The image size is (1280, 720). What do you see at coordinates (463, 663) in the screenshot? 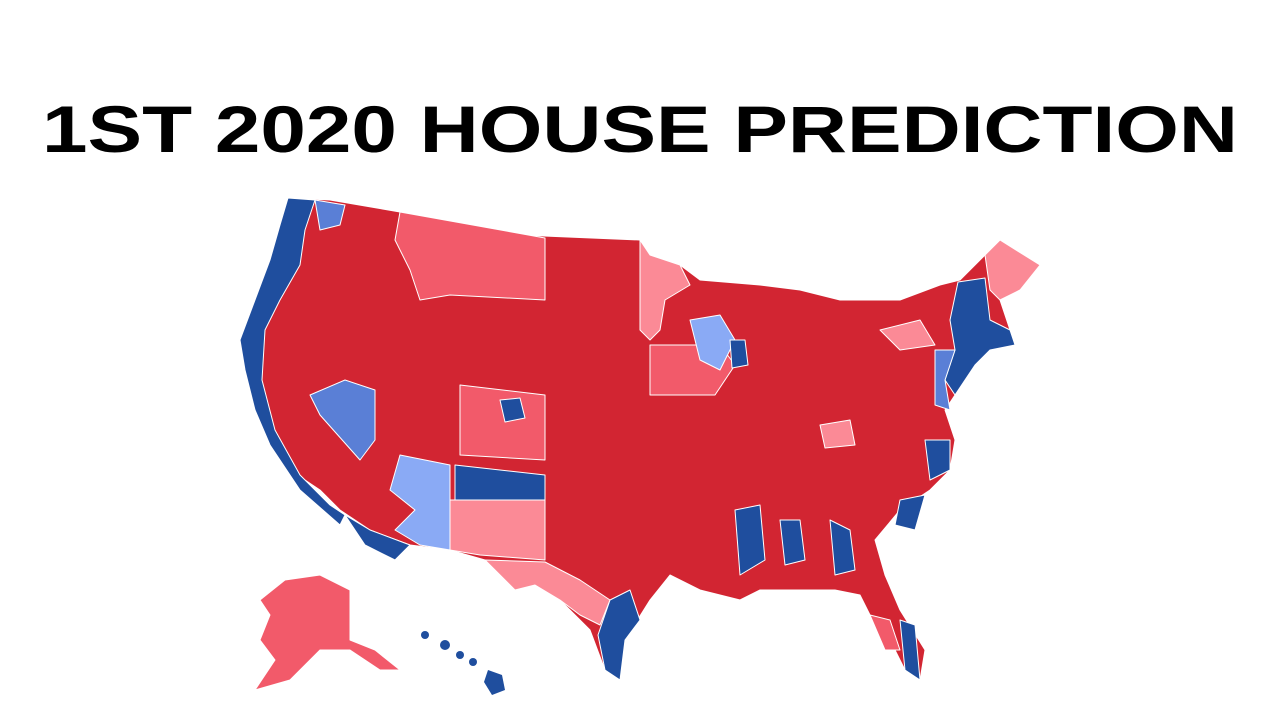
I see `hawaii` at bounding box center [463, 663].